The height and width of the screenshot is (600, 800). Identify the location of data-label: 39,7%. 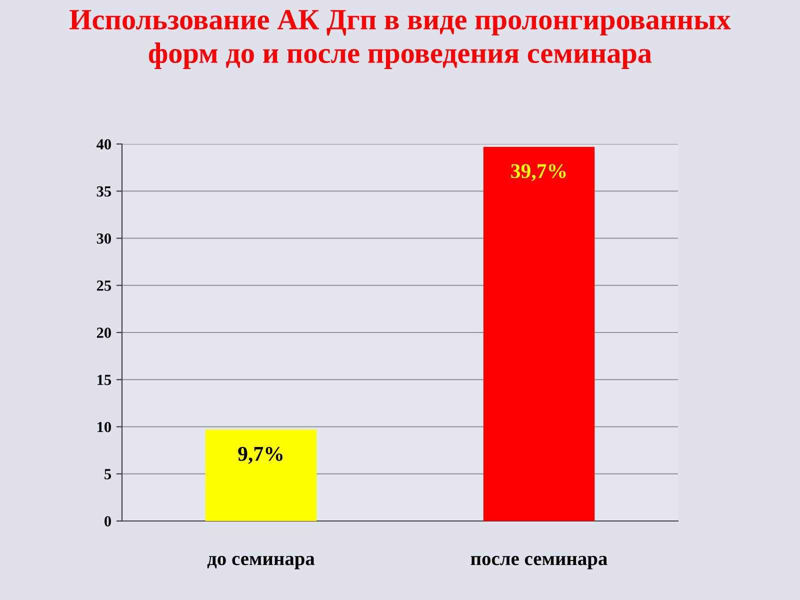
(538, 173).